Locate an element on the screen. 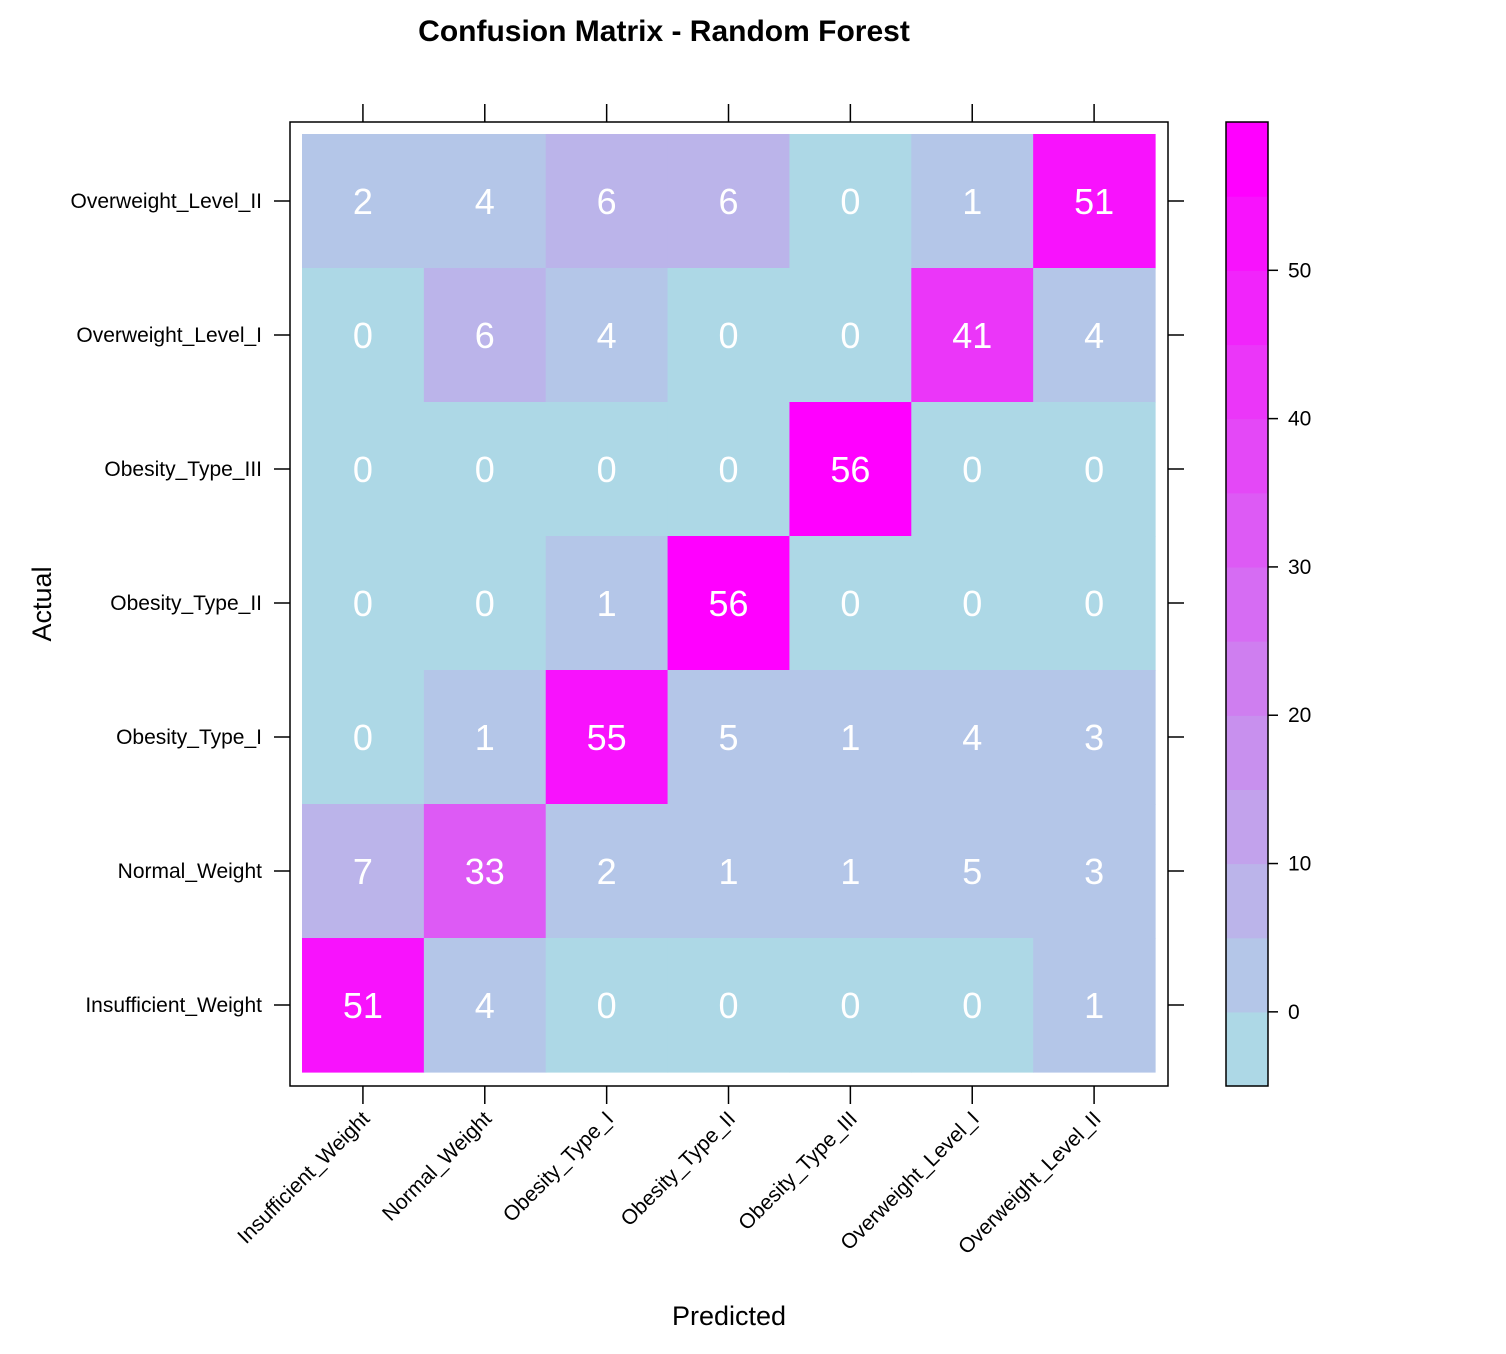 The width and height of the screenshot is (1506, 1354). cell-value-label: 7 is located at coordinates (363, 871).